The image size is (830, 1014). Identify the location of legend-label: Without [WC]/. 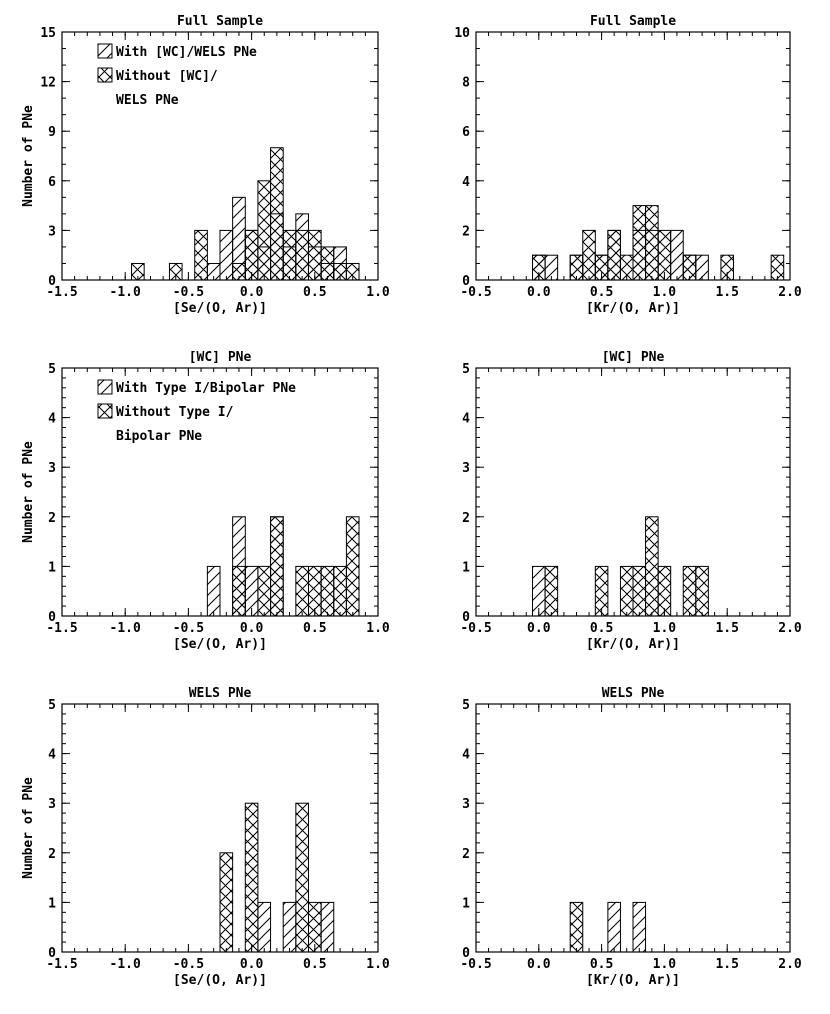
(167, 76).